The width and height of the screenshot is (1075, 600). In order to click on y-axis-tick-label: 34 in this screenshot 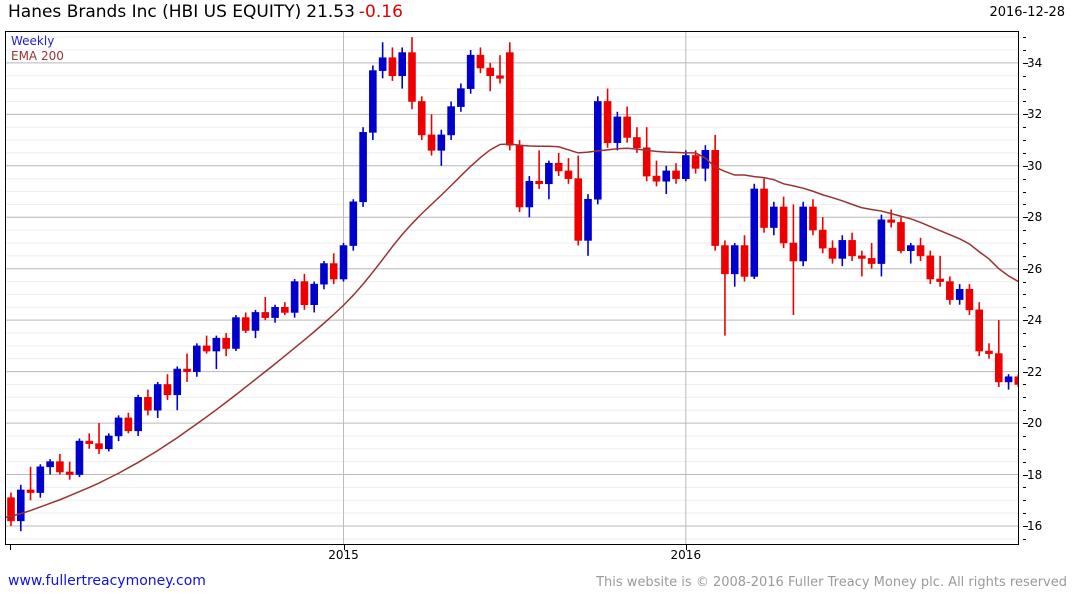, I will do `click(1035, 62)`.